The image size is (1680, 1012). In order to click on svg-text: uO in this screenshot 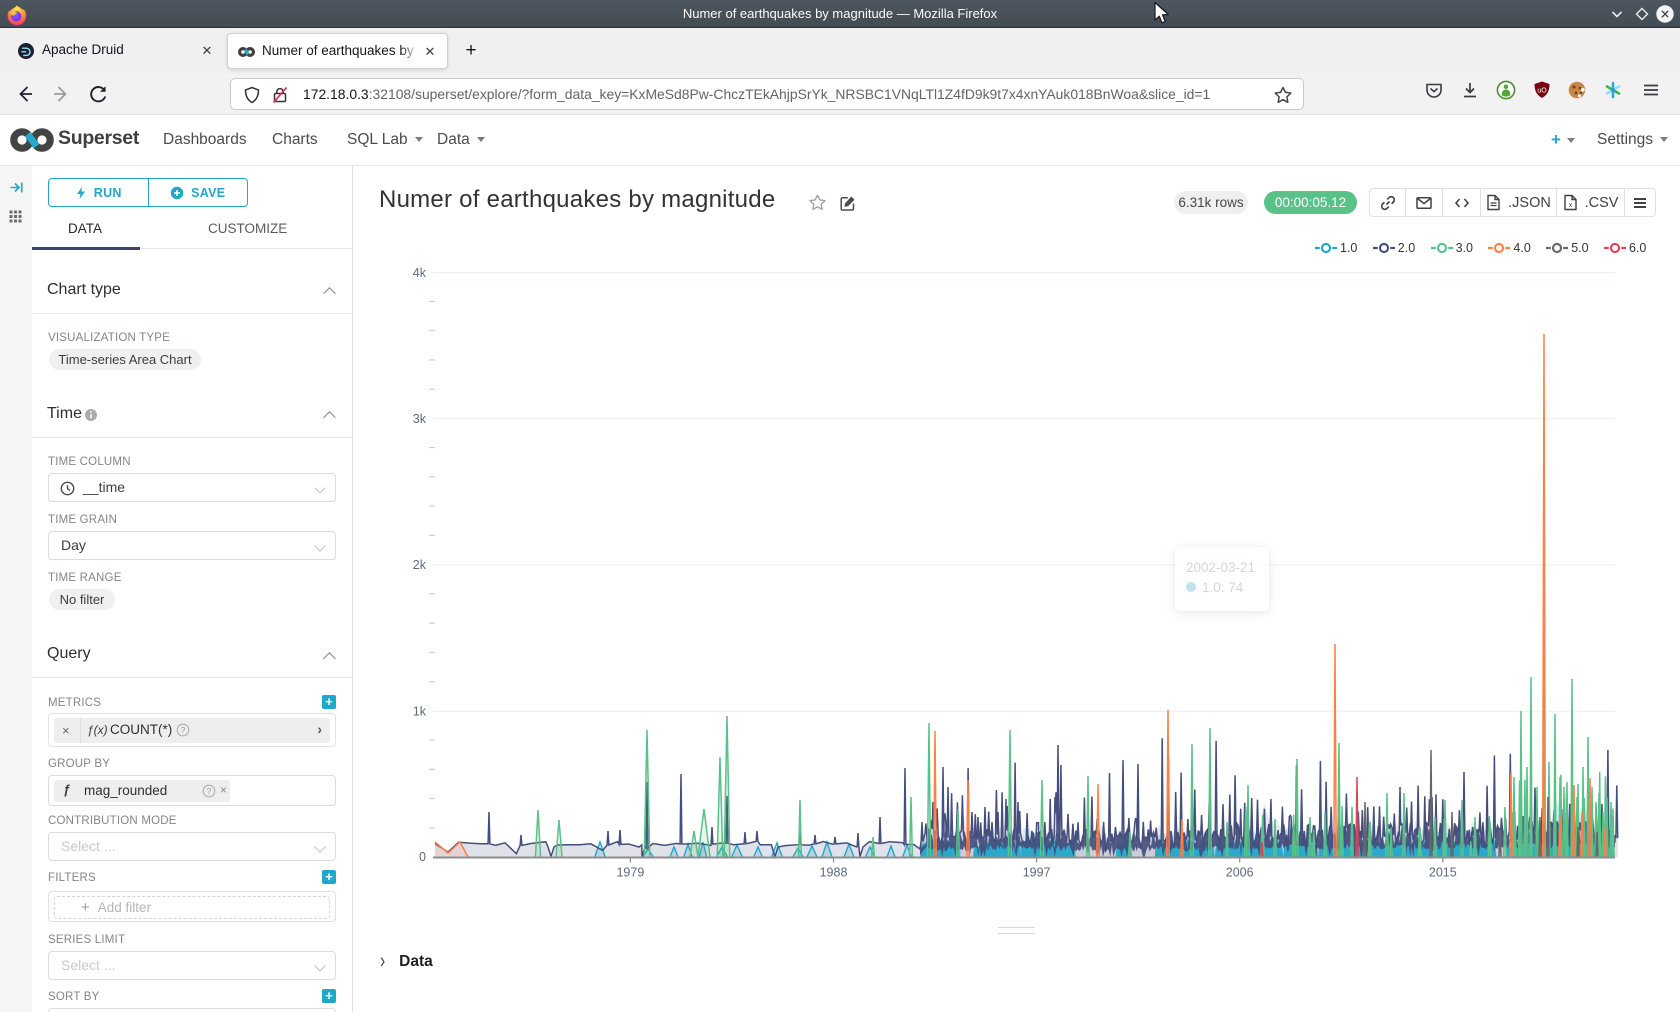, I will do `click(1542, 91)`.